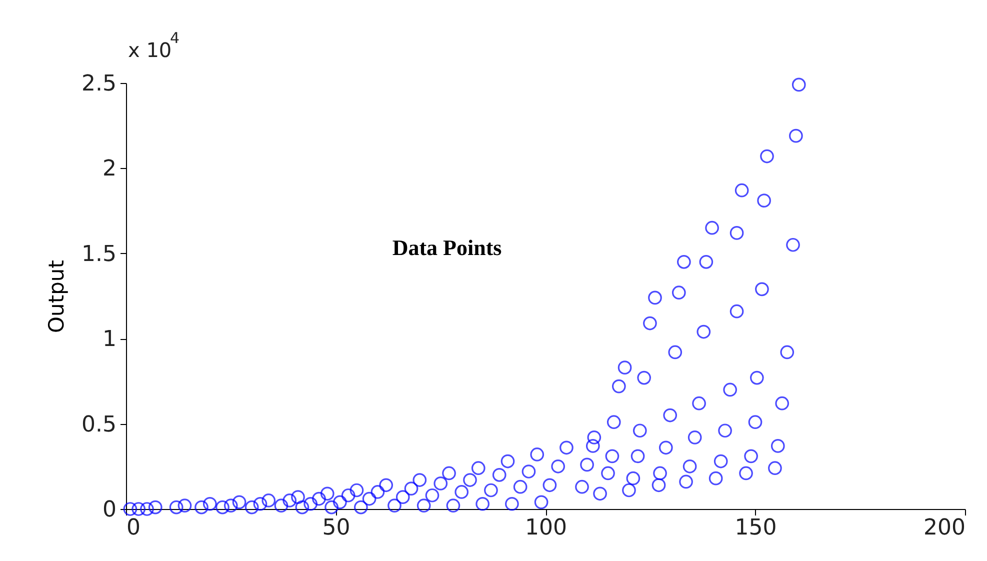 The height and width of the screenshot is (561, 987). Describe the element at coordinates (109, 169) in the screenshot. I see `y-tick-label: 2` at that location.